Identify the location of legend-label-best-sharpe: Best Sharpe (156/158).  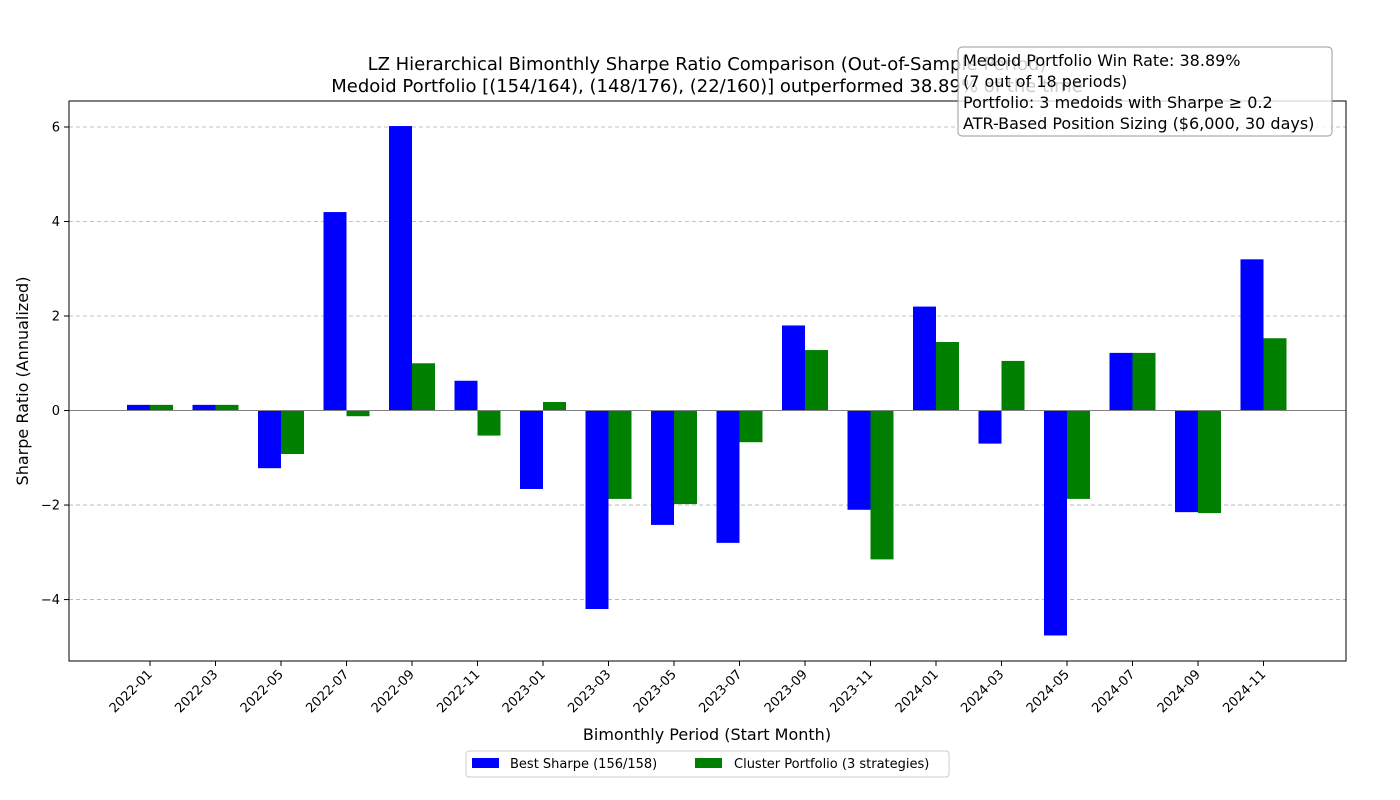
(583, 764).